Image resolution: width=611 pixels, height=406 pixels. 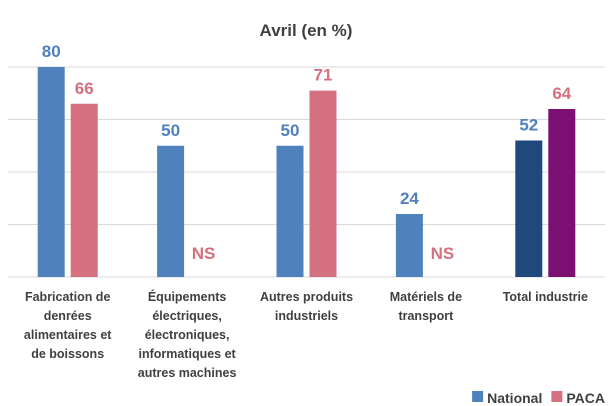 What do you see at coordinates (67, 297) in the screenshot?
I see `x-tick-label-line: Fabrication de` at bounding box center [67, 297].